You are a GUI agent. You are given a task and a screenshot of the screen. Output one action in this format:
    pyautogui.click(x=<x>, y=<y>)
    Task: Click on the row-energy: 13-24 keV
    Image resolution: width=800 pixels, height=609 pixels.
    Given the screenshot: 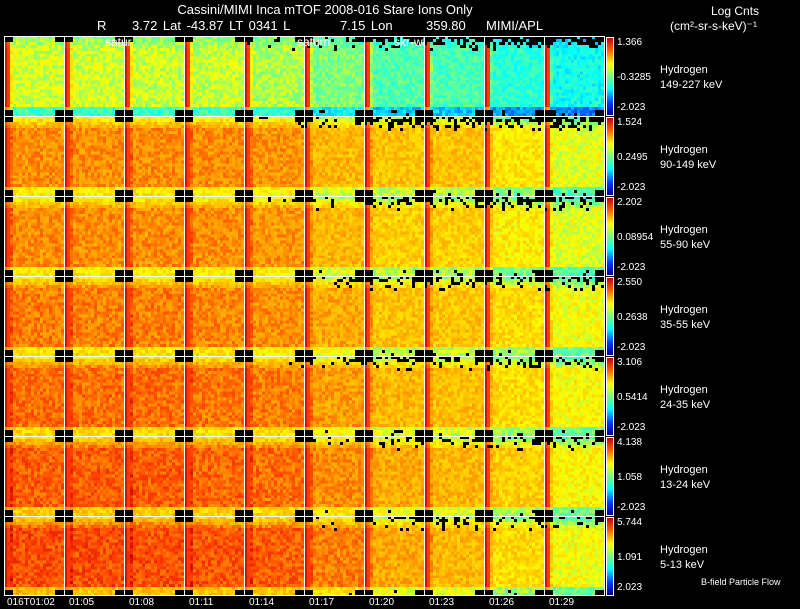 What is the action you would take?
    pyautogui.click(x=685, y=485)
    